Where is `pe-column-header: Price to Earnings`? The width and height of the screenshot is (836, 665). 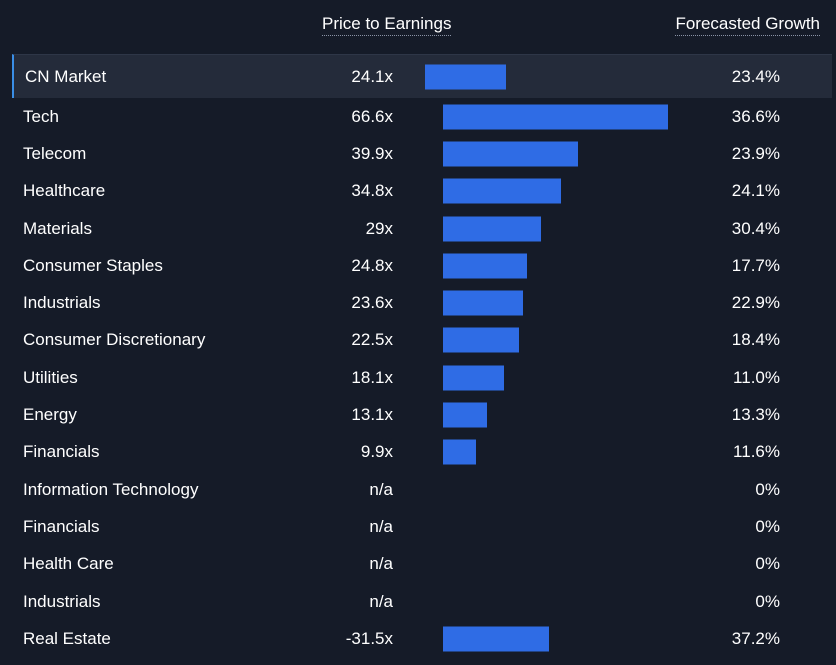 pe-column-header: Price to Earnings is located at coordinates (387, 25).